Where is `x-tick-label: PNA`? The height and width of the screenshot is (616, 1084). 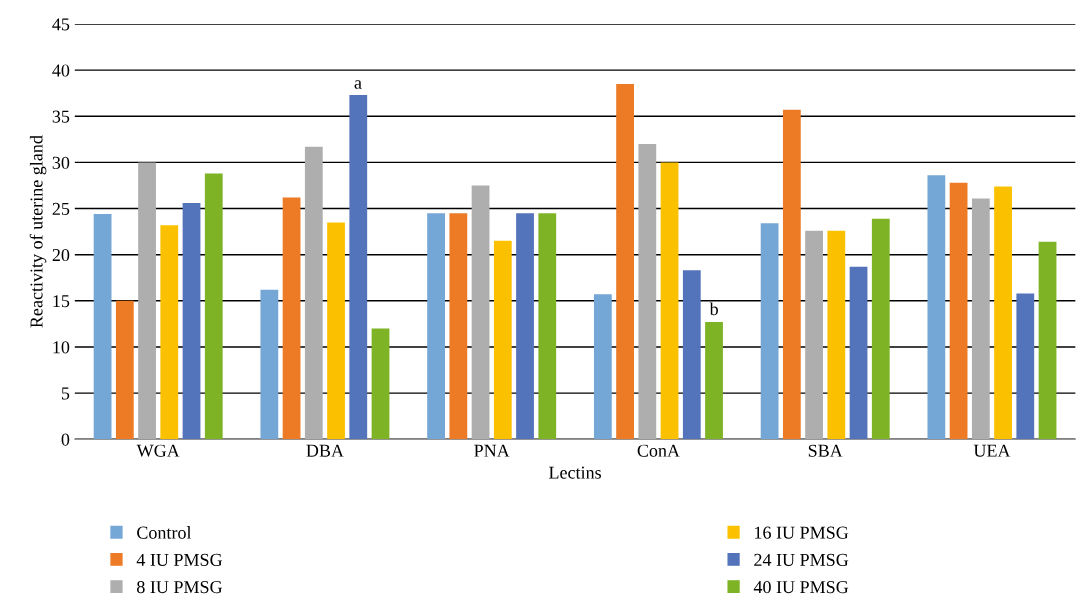
x-tick-label: PNA is located at coordinates (492, 450).